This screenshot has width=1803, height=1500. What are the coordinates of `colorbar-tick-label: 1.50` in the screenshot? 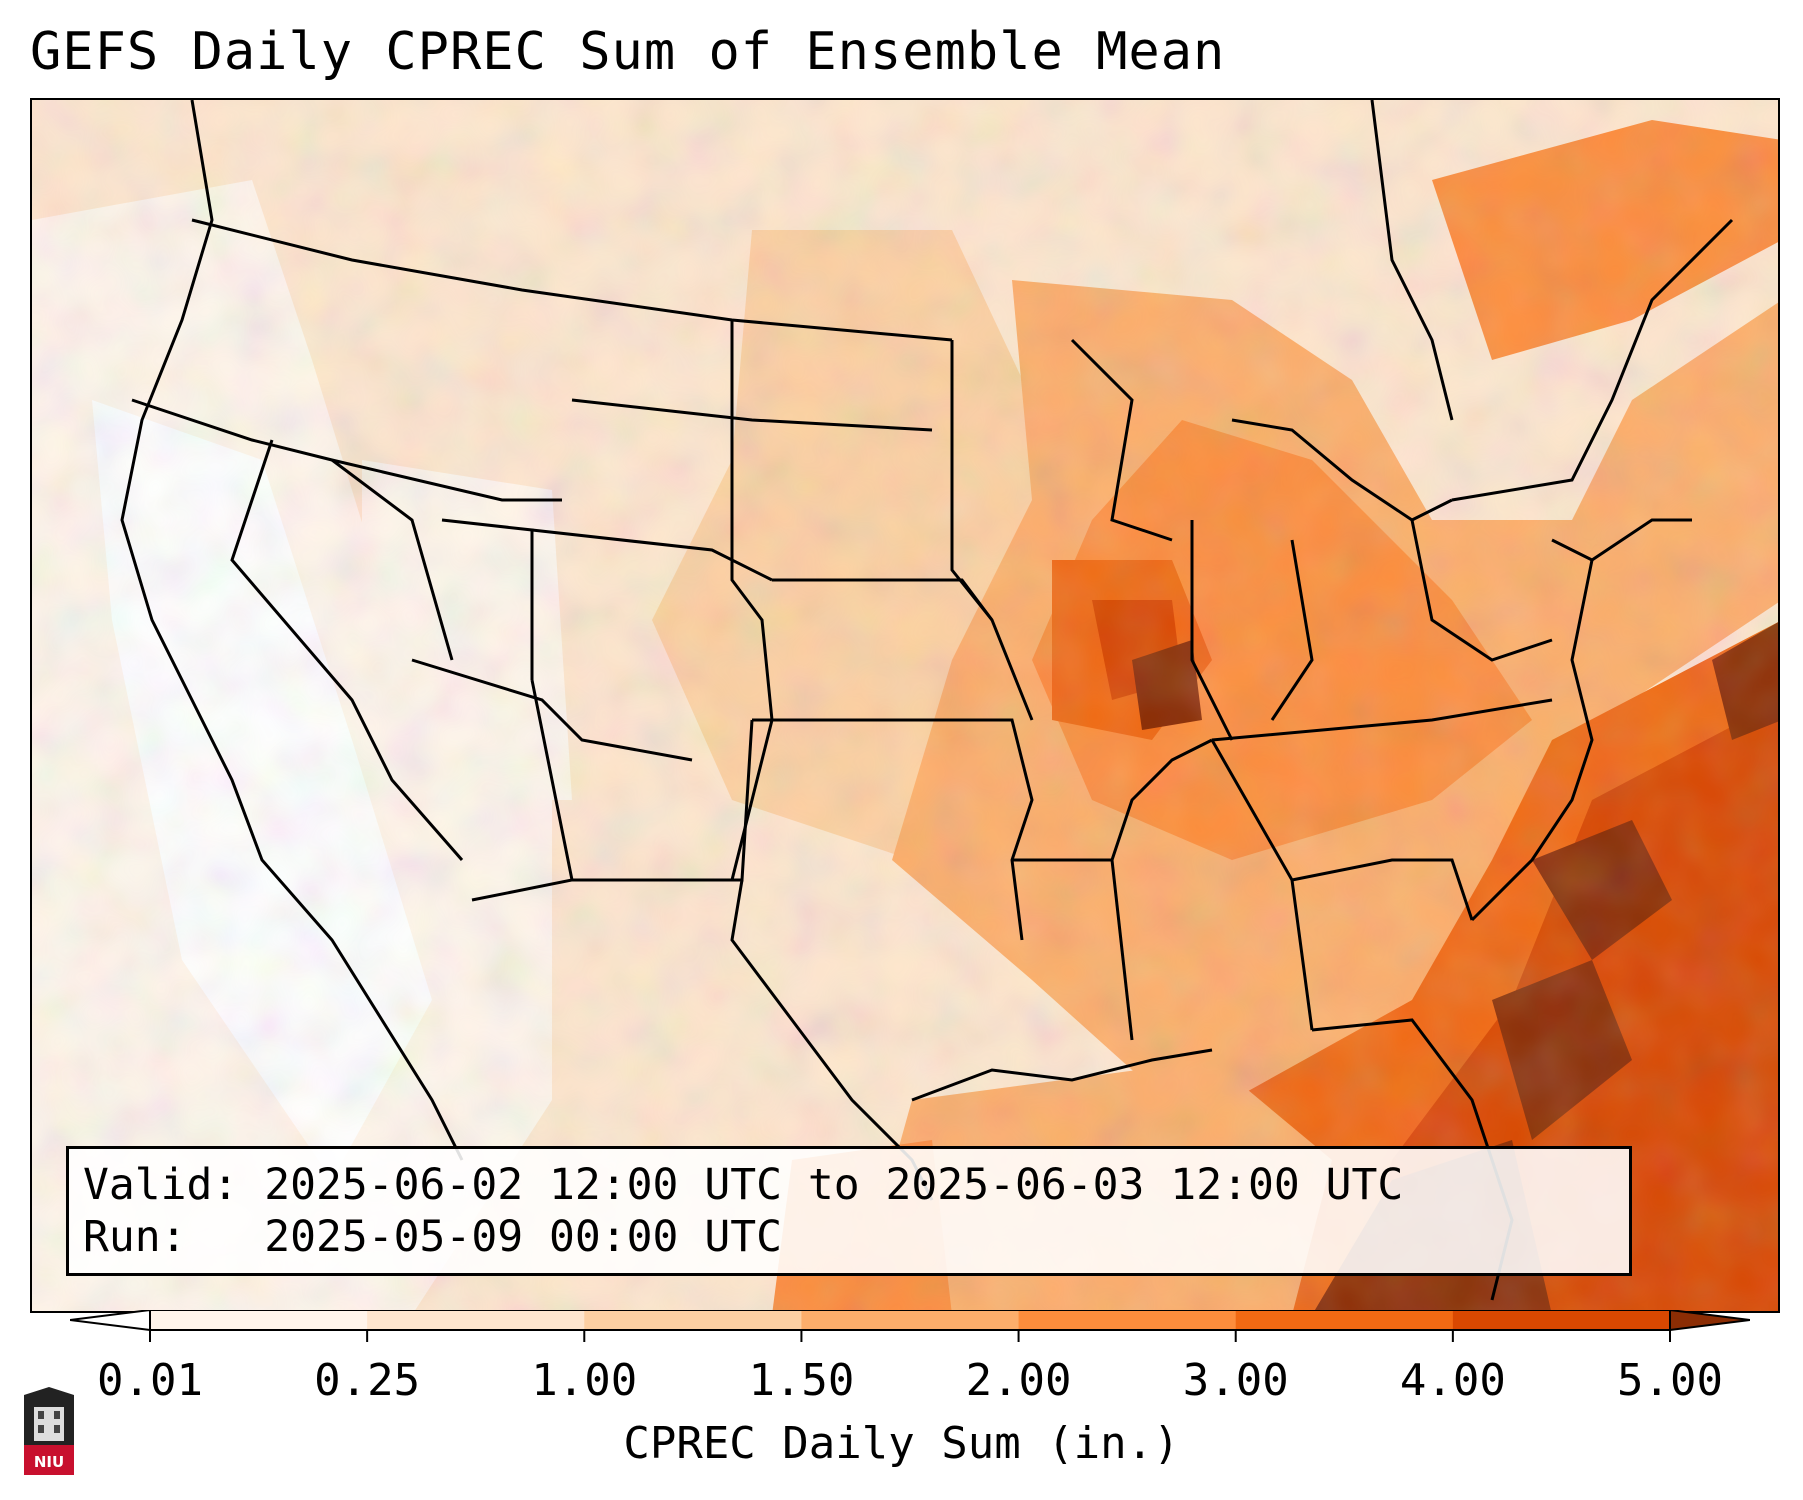 It's located at (801, 1380).